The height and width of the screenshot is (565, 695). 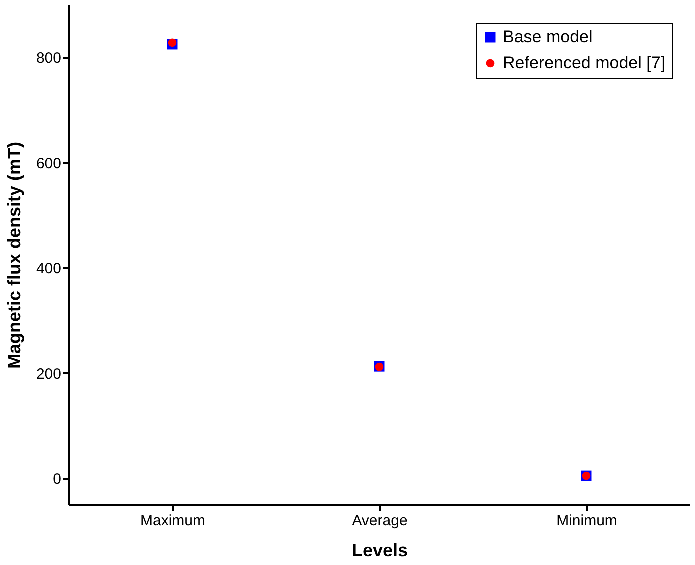 I want to click on y-tick-label: 800, so click(x=49, y=59).